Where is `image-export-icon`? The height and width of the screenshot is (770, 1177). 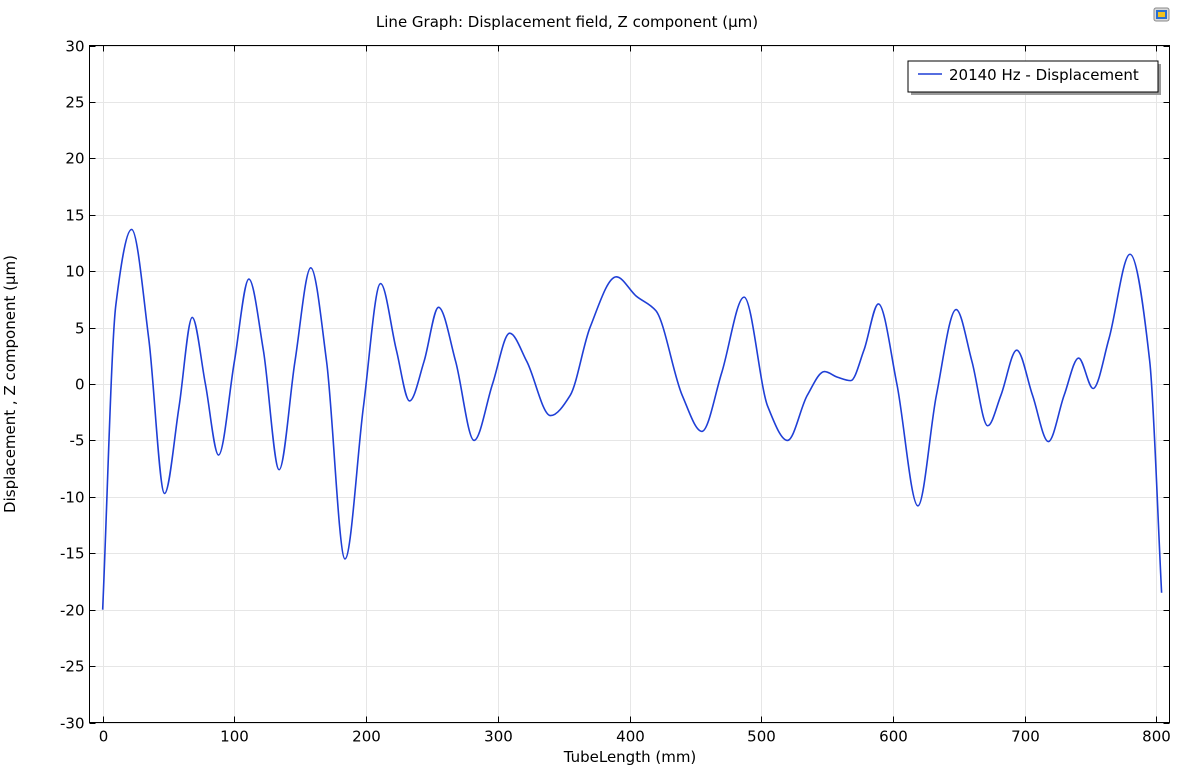
image-export-icon is located at coordinates (1161, 14).